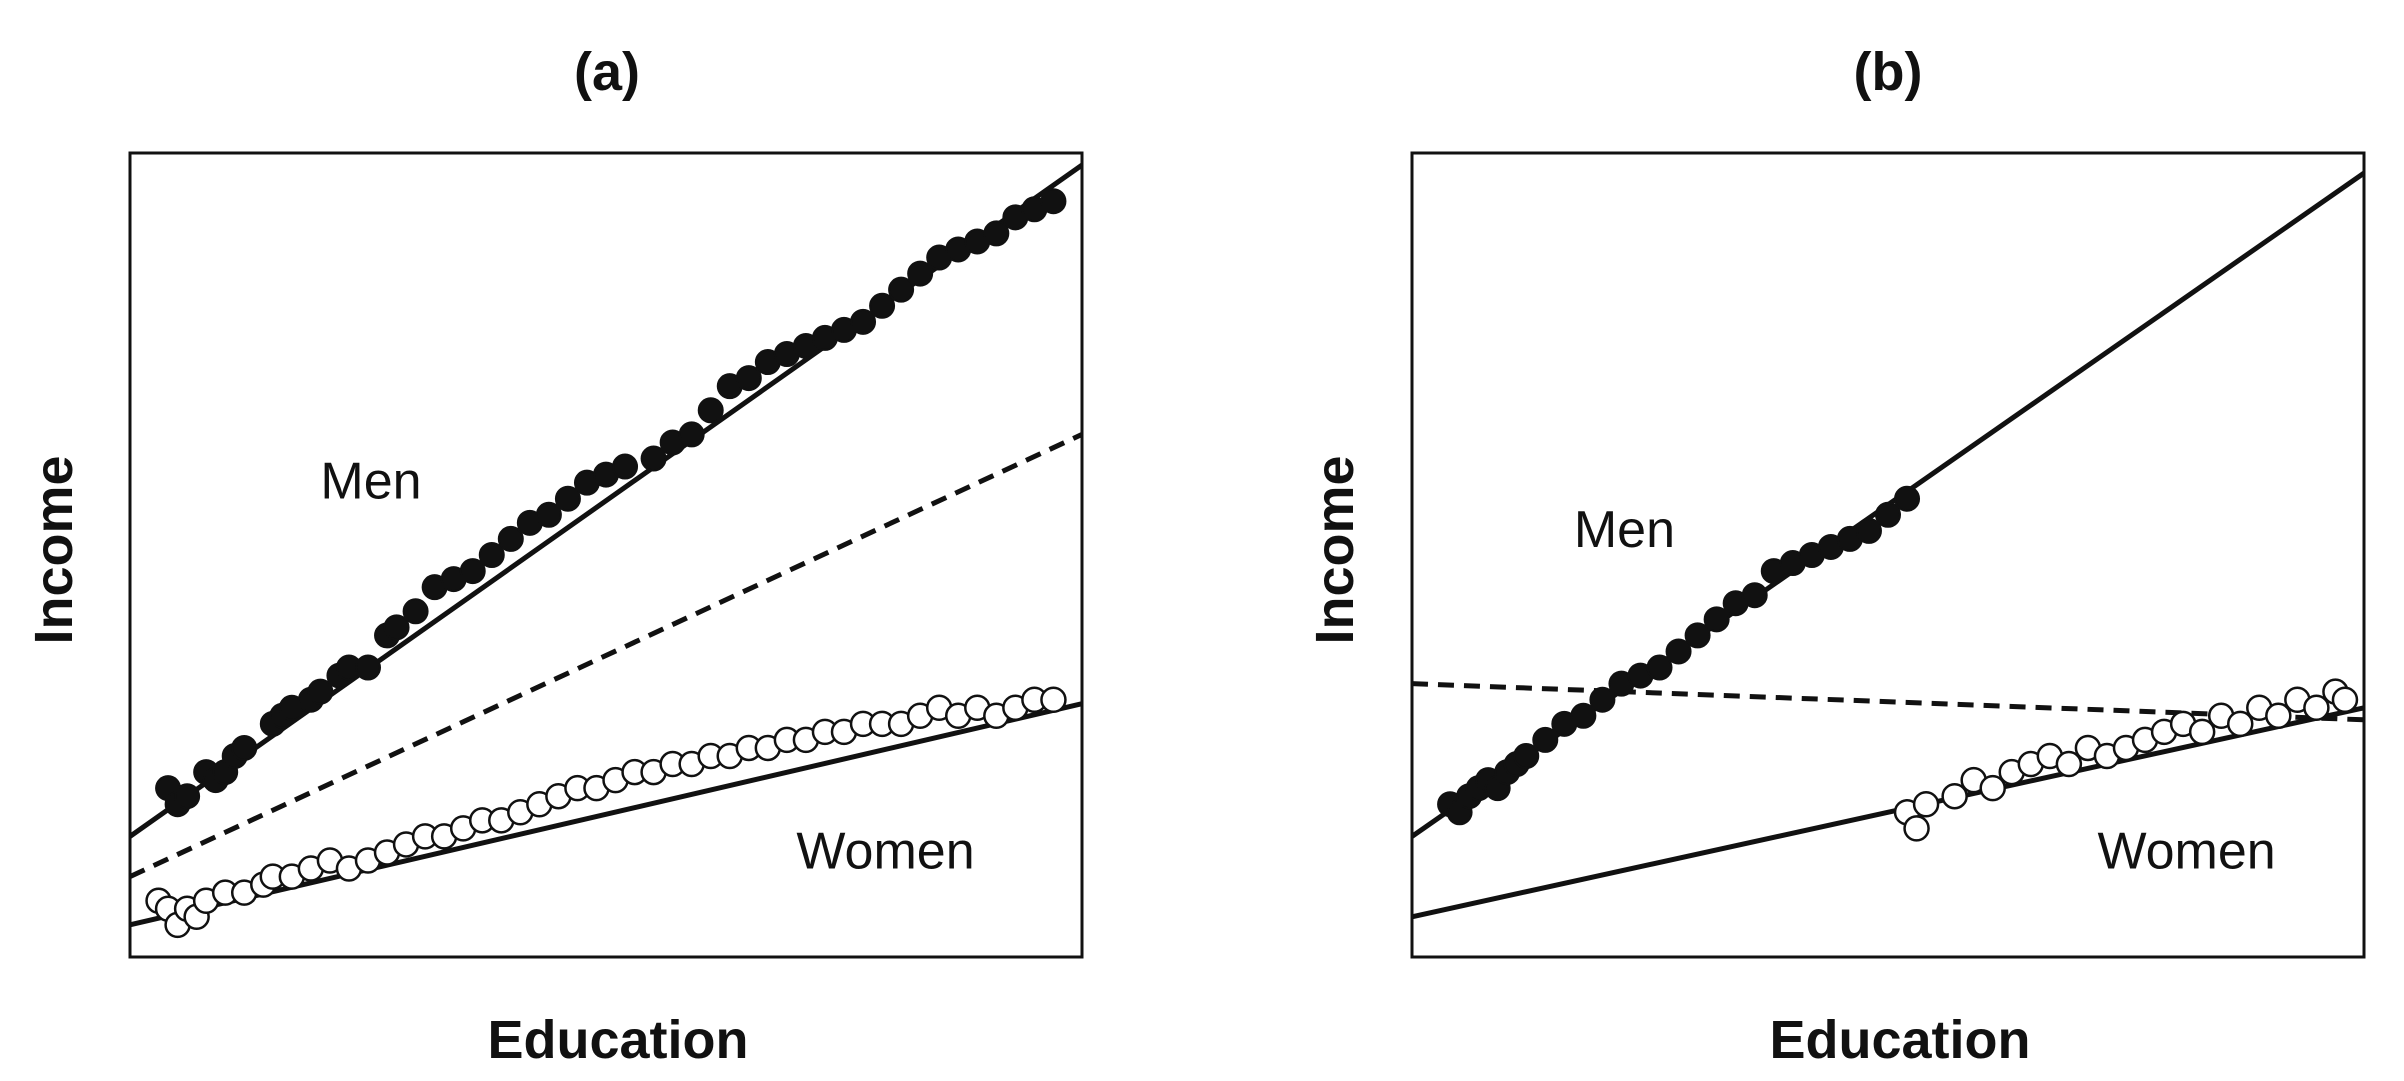 The width and height of the screenshot is (2404, 1081). What do you see at coordinates (647, 667) in the screenshot?
I see `panel-a-annotations: Men Women` at bounding box center [647, 667].